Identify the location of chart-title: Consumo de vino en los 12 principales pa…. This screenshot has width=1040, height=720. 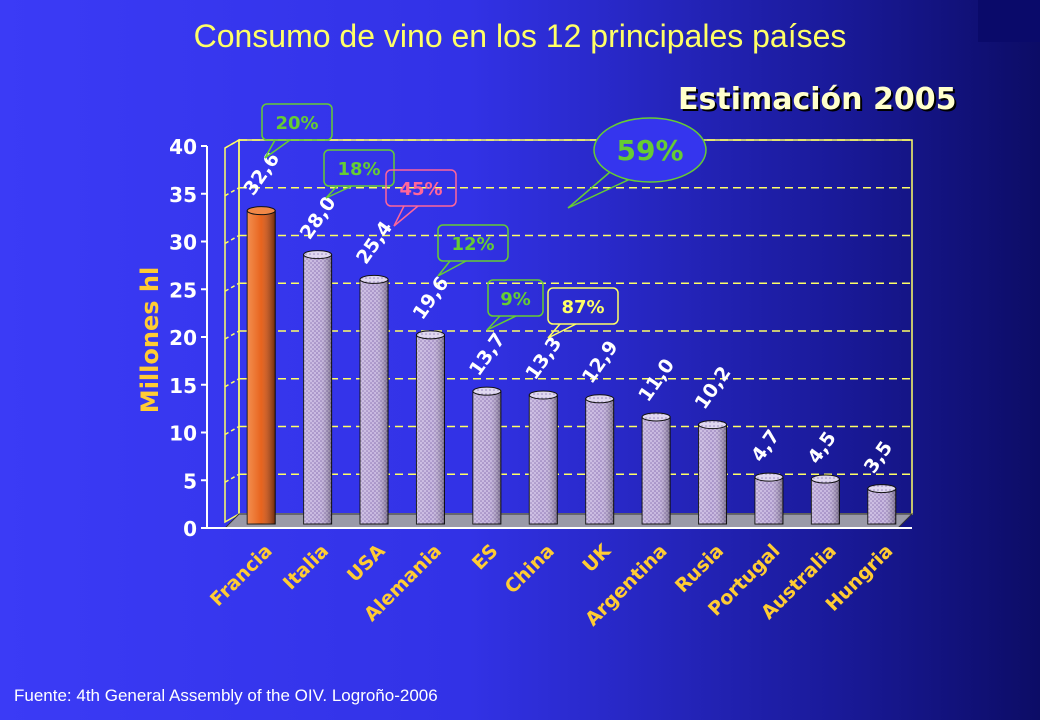
(520, 36).